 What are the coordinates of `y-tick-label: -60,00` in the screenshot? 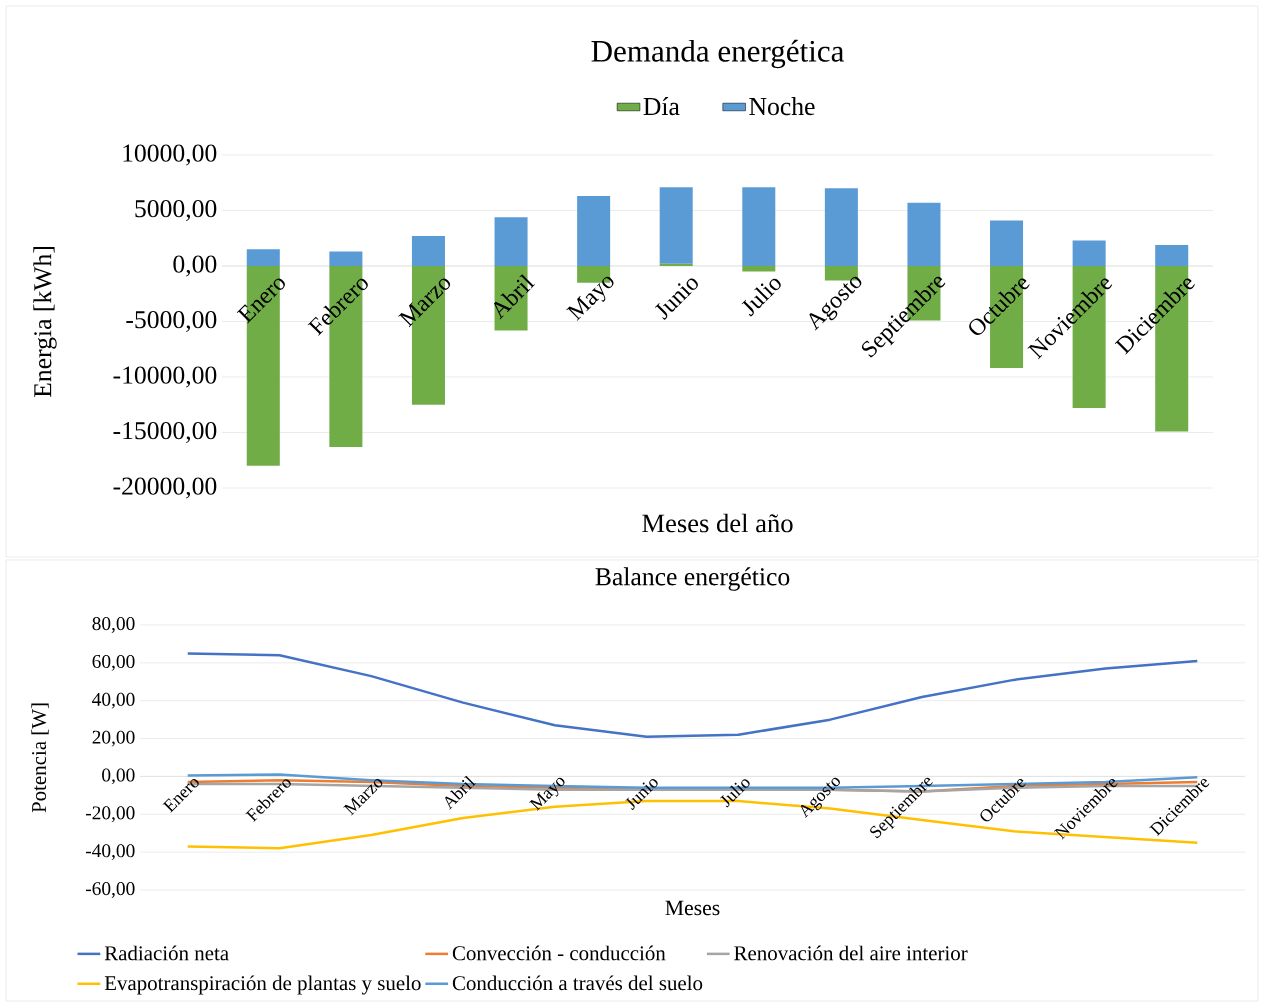 It's located at (110, 890).